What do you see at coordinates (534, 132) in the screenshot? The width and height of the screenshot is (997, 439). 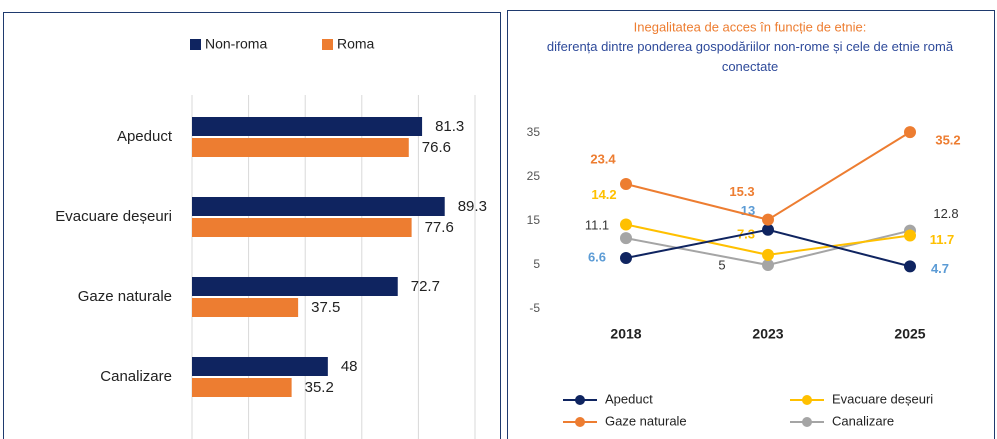 I see `y-tick-label: 35` at bounding box center [534, 132].